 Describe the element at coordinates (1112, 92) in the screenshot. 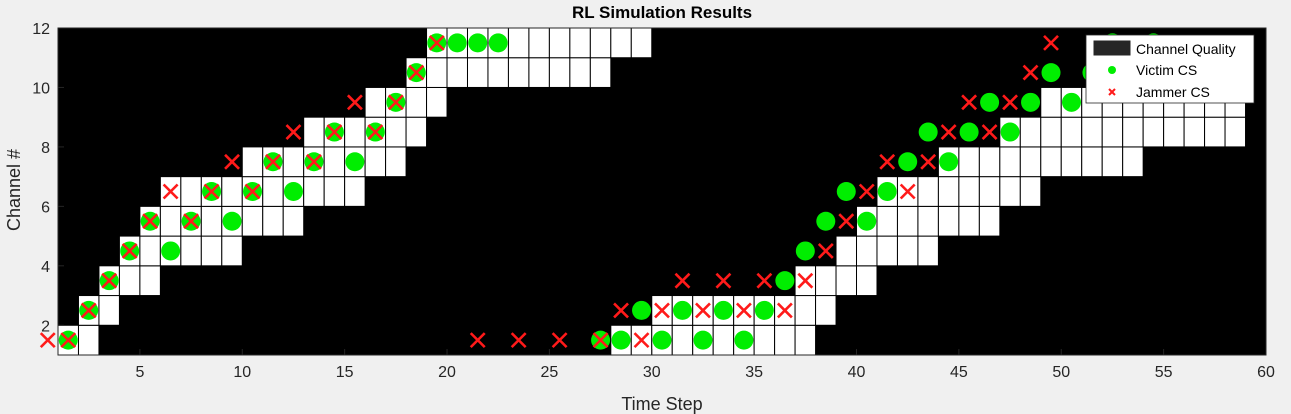

I see `legend-swatch-jammer` at that location.